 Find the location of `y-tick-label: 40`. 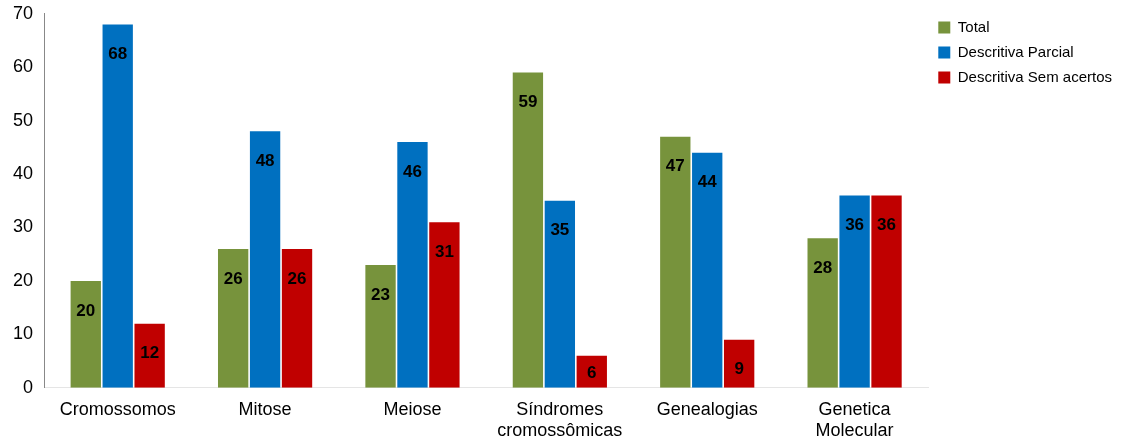

y-tick-label: 40 is located at coordinates (23, 173).